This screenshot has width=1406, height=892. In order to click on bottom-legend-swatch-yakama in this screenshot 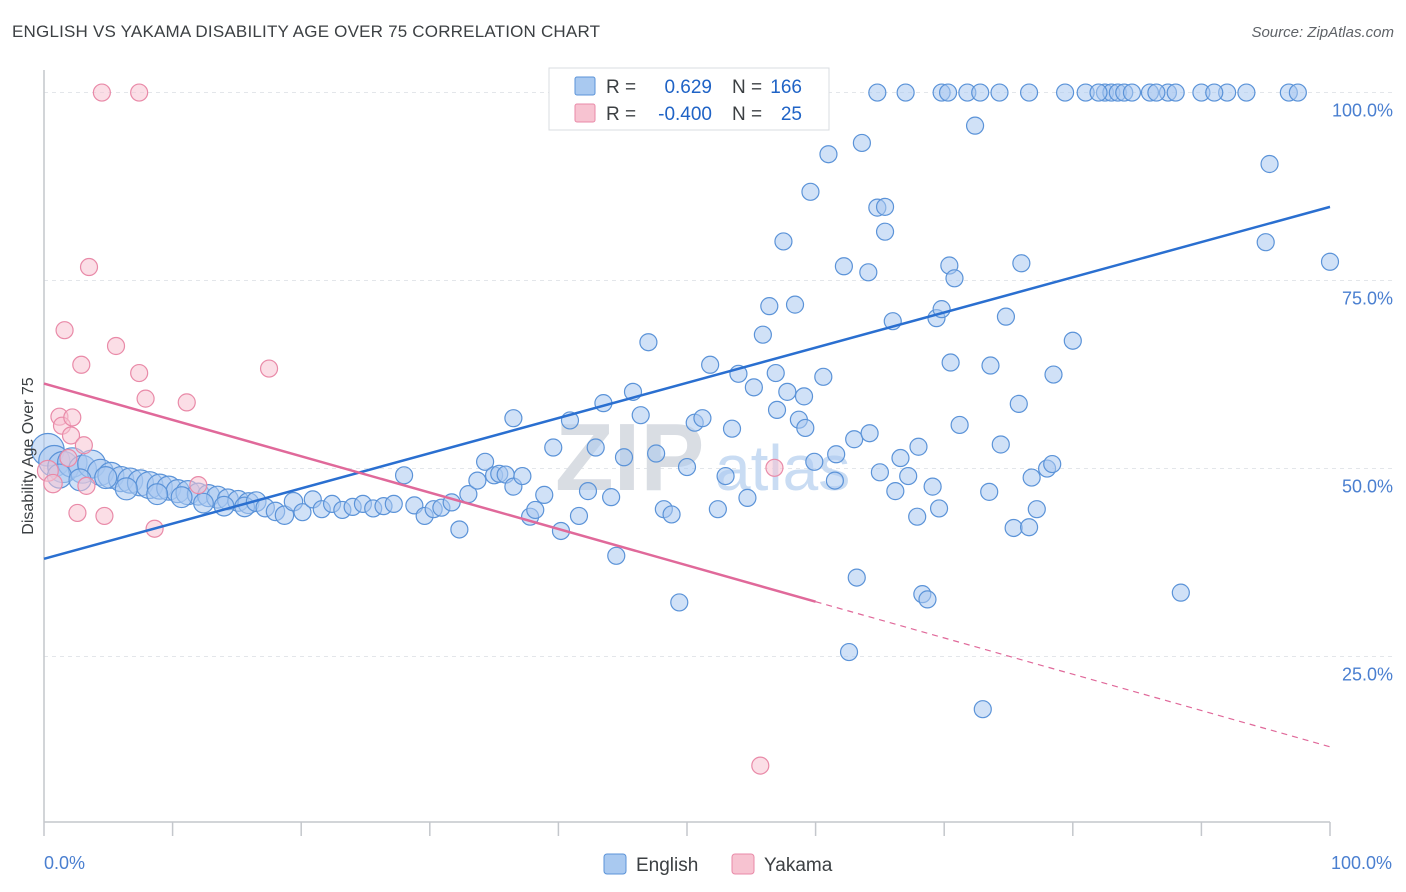, I will do `click(743, 864)`.